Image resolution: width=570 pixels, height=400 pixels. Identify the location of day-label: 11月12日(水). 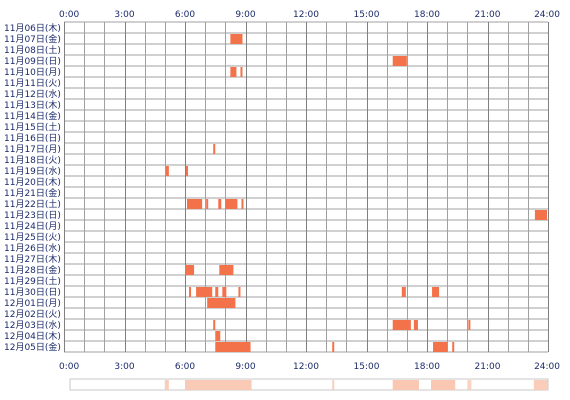
(32, 94).